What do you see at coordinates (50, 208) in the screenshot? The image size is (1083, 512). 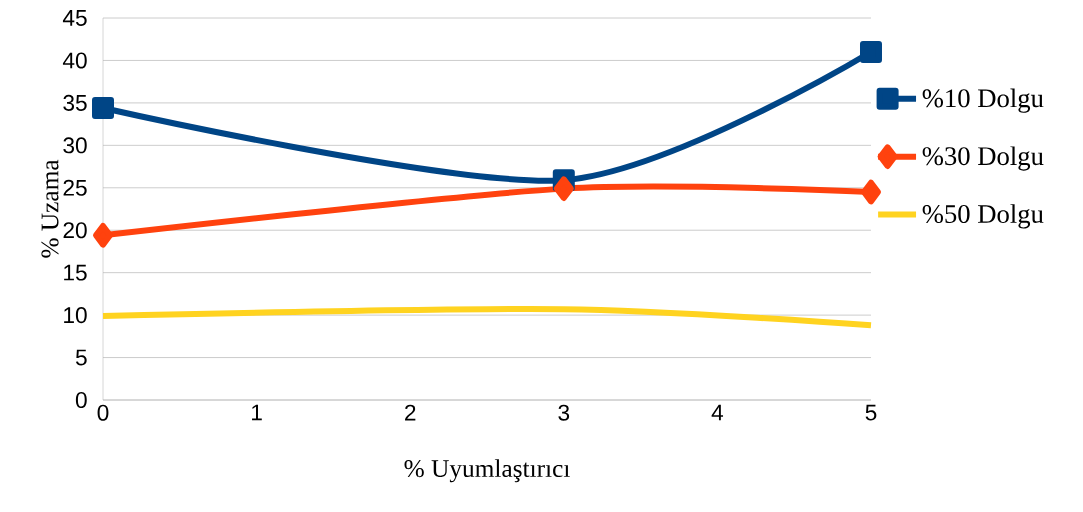 I see `y-axis-title: % Uzama` at bounding box center [50, 208].